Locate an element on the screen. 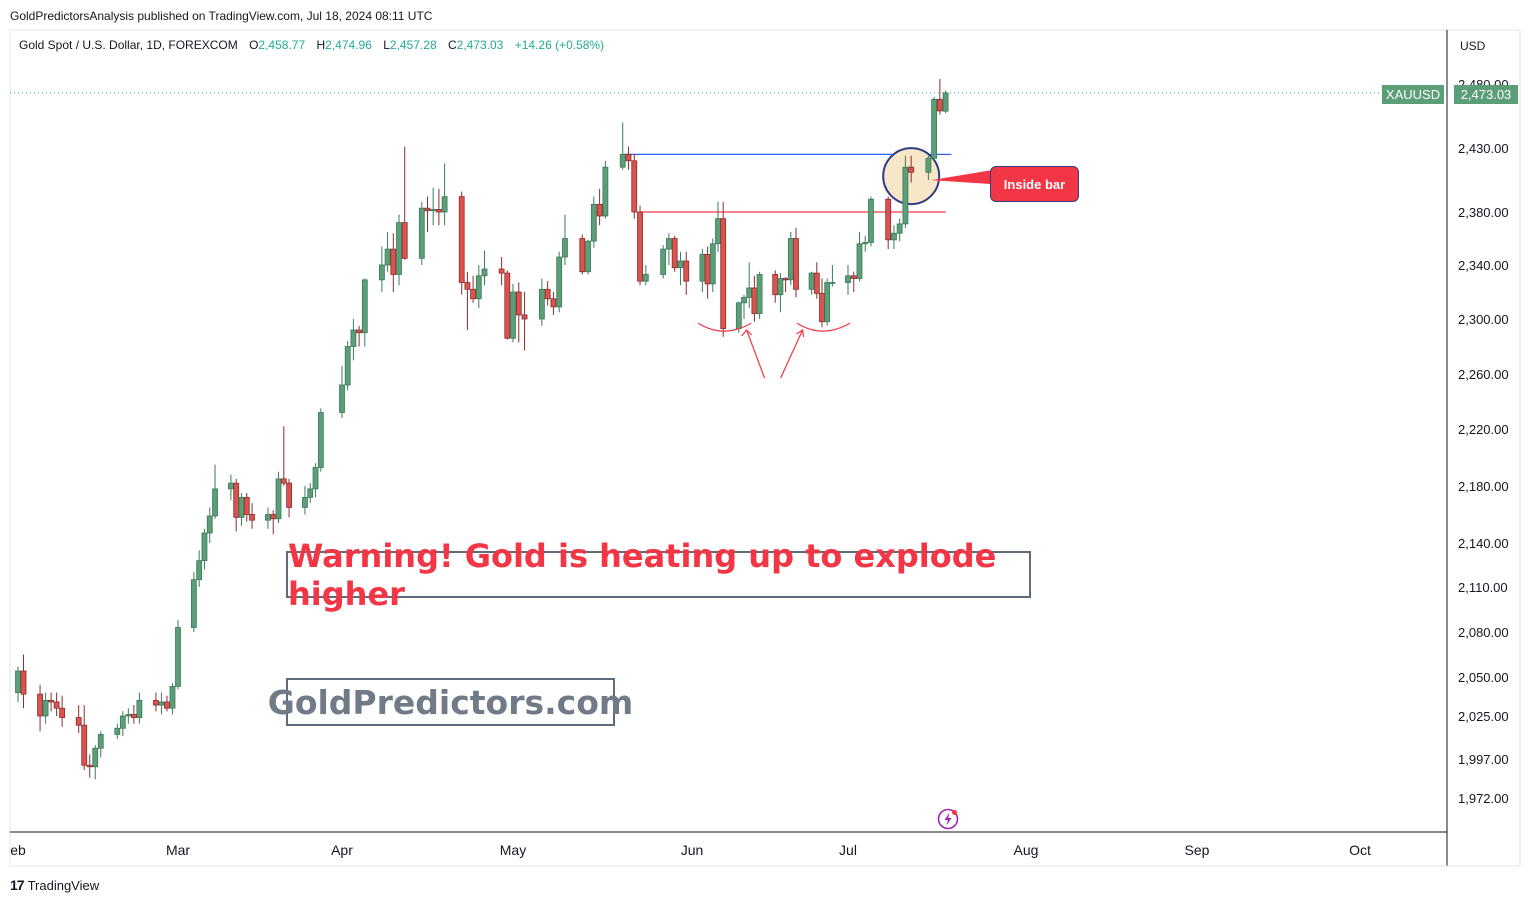 The width and height of the screenshot is (1536, 904). tradingview-logo: 17 TradingView is located at coordinates (54, 885).